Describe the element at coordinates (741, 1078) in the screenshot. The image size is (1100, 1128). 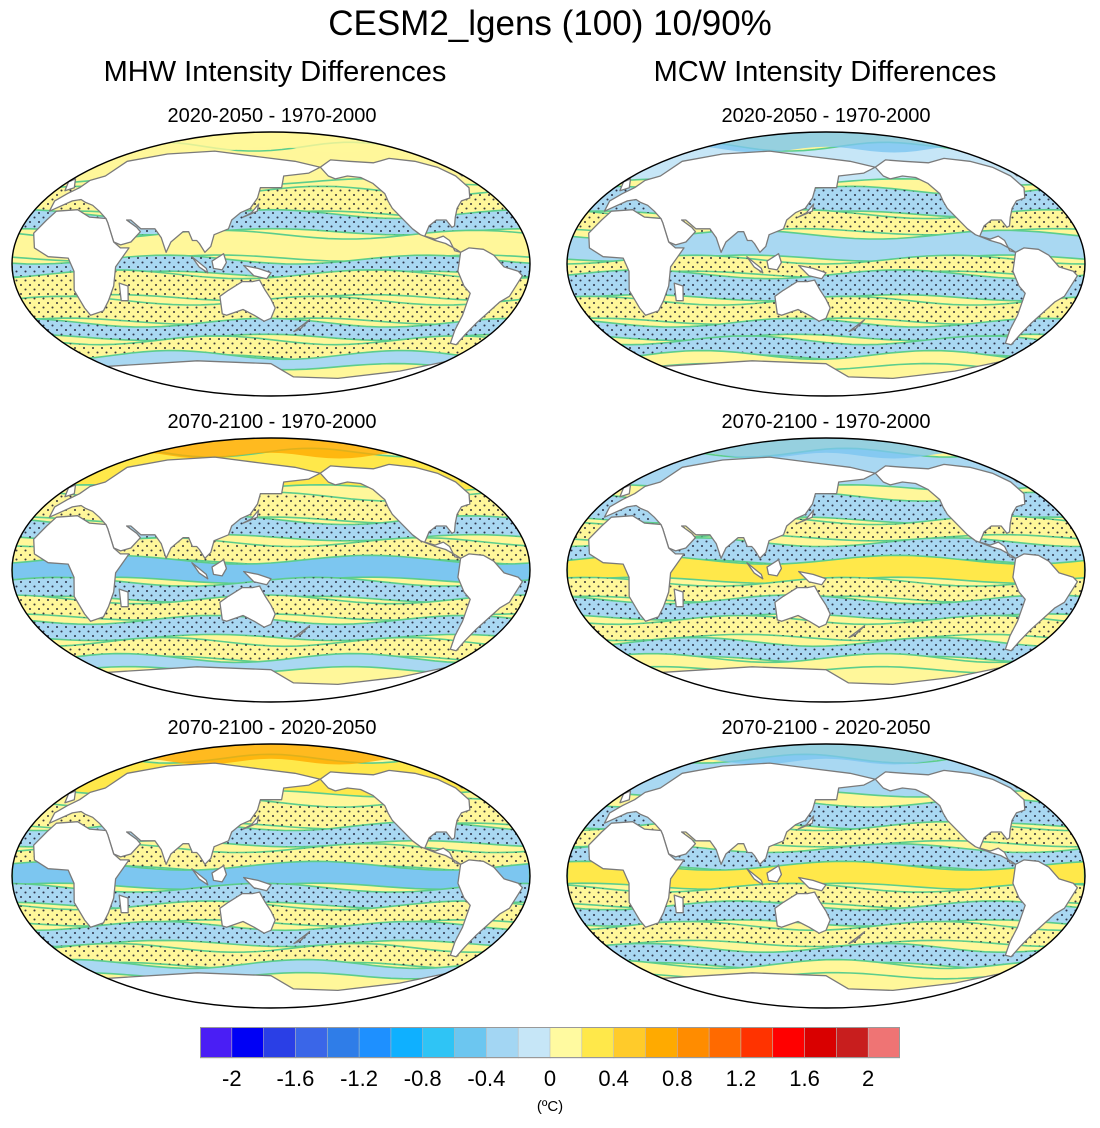
I see `colorbar-tick-label: 1.2` at that location.